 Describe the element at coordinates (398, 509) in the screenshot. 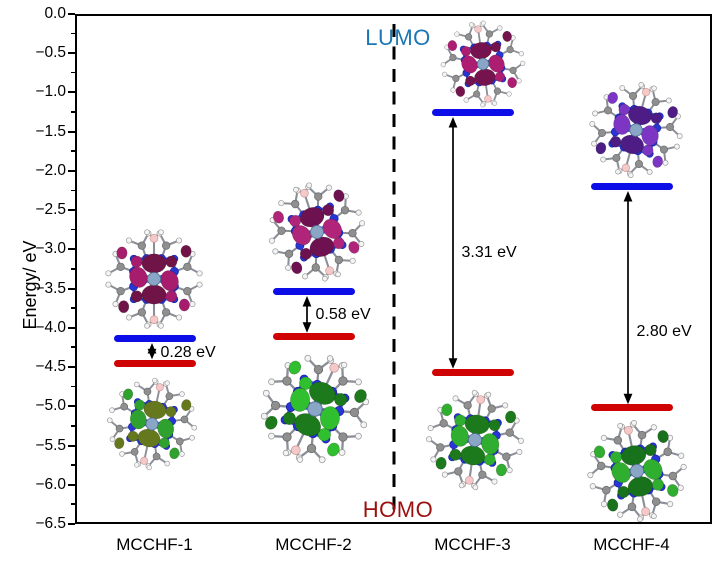

I see `homo-label: HOMO` at that location.